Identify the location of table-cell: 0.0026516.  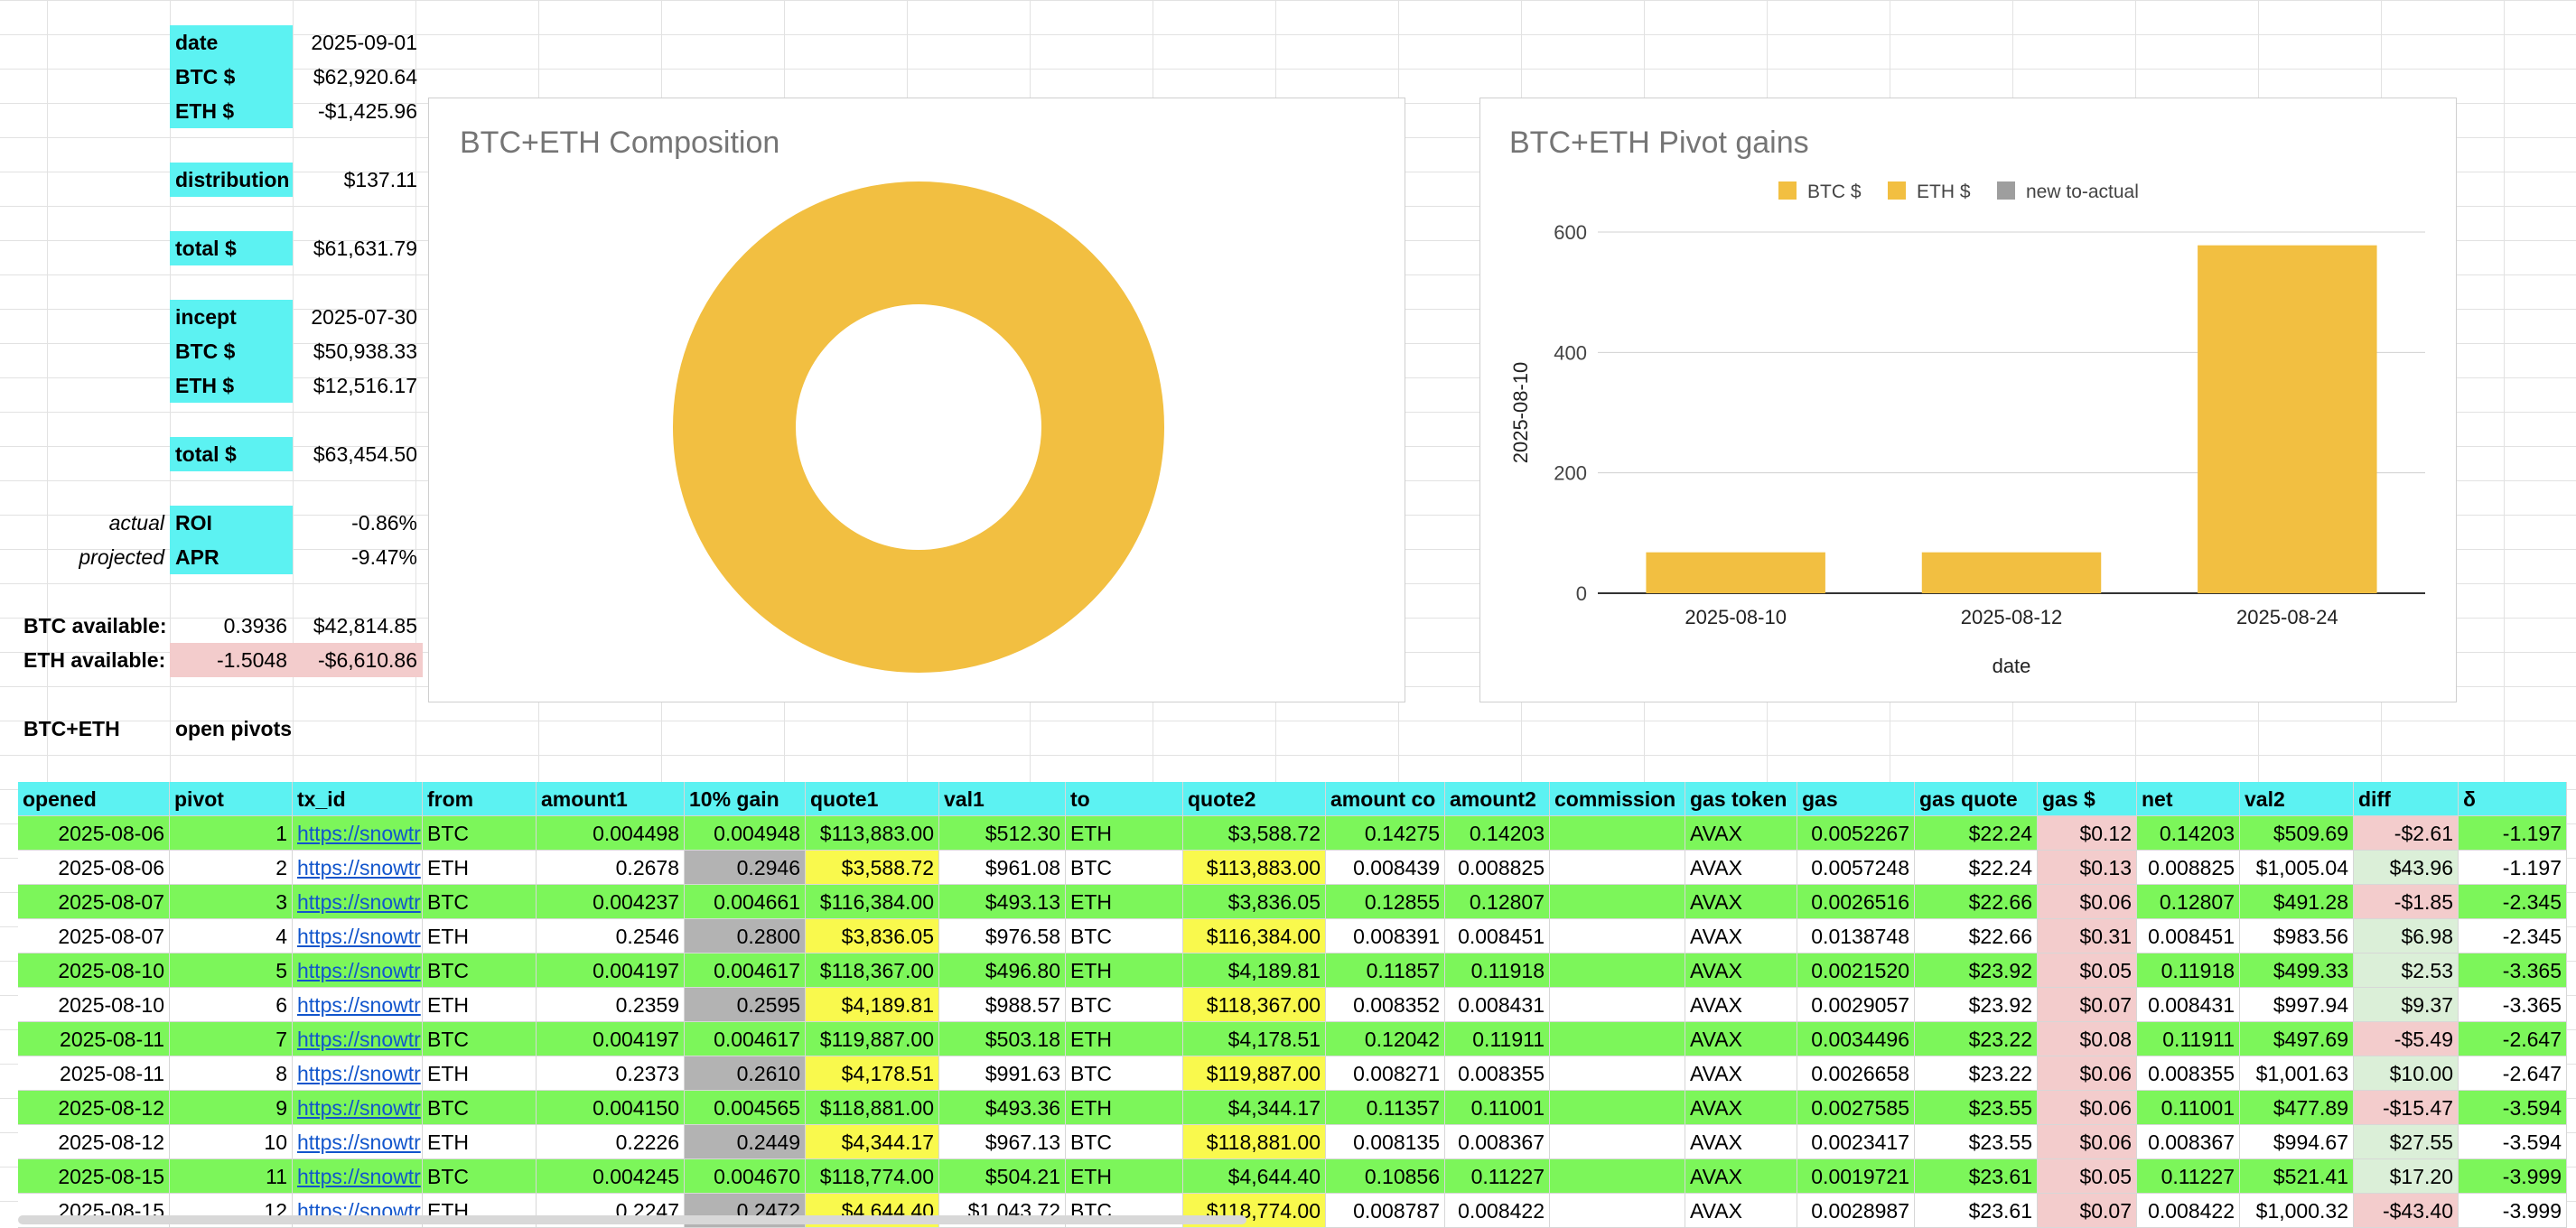
(1856, 902).